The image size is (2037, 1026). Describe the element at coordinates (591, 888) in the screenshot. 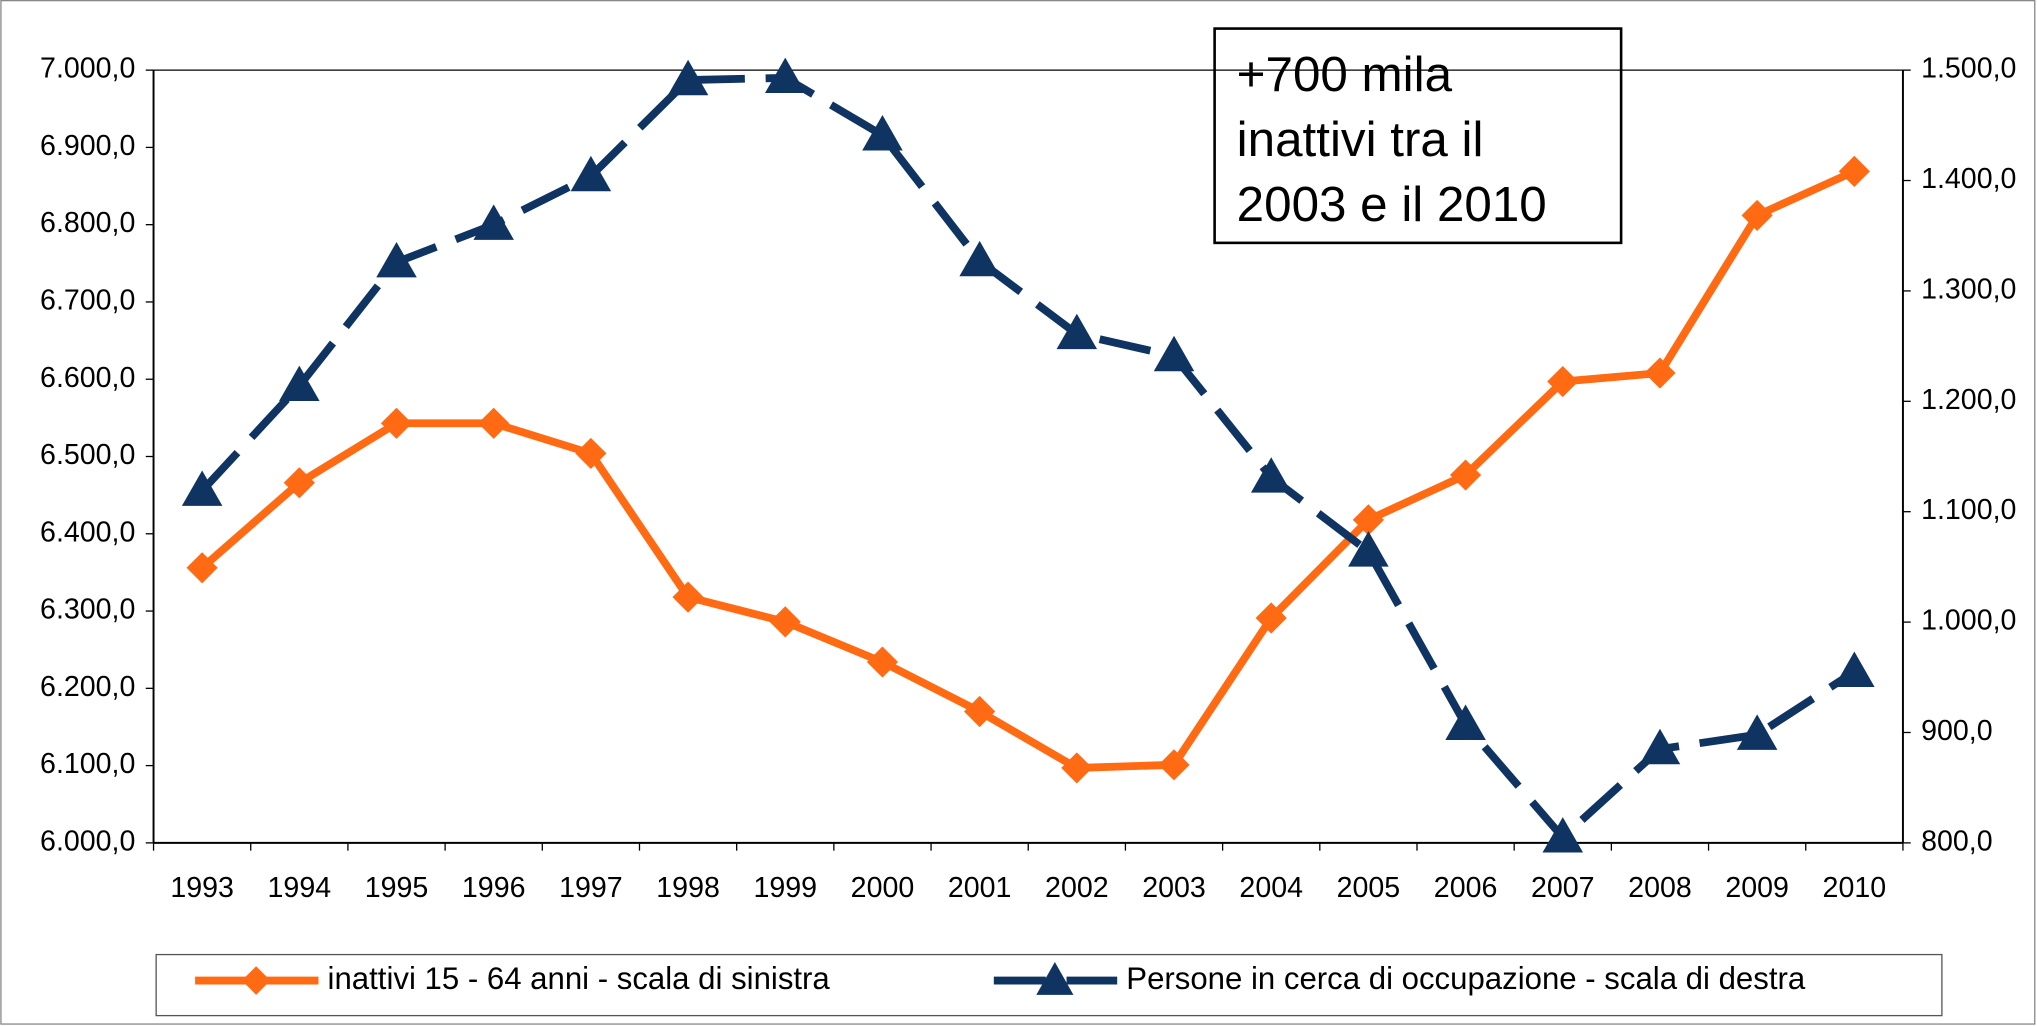

I see `x-tick-label: 1997` at that location.